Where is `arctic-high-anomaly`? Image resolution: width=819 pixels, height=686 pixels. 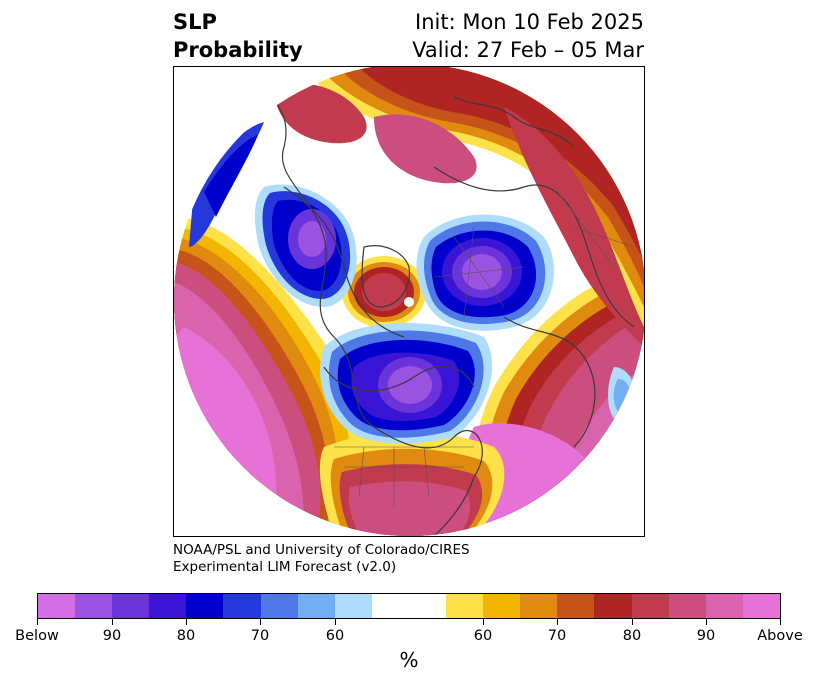
arctic-high-anomaly is located at coordinates (384, 292).